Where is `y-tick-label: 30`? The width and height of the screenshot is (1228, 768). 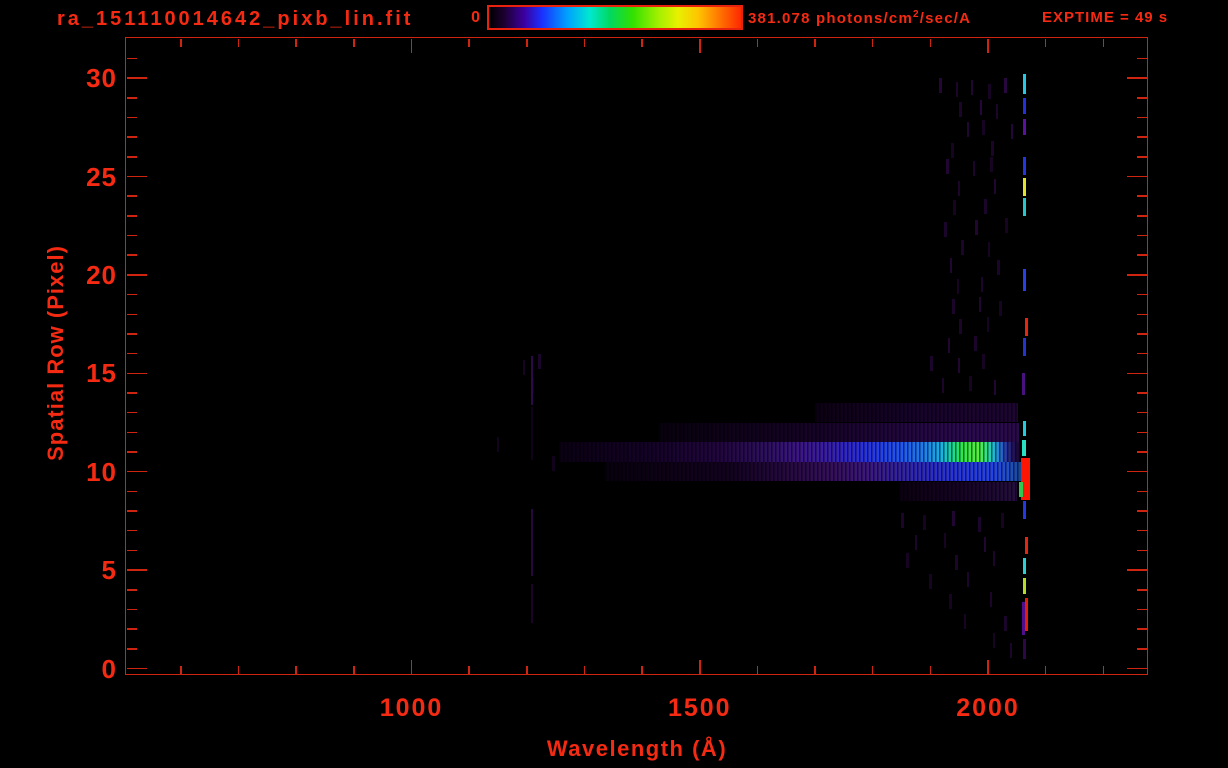 y-tick-label: 30 is located at coordinates (101, 78).